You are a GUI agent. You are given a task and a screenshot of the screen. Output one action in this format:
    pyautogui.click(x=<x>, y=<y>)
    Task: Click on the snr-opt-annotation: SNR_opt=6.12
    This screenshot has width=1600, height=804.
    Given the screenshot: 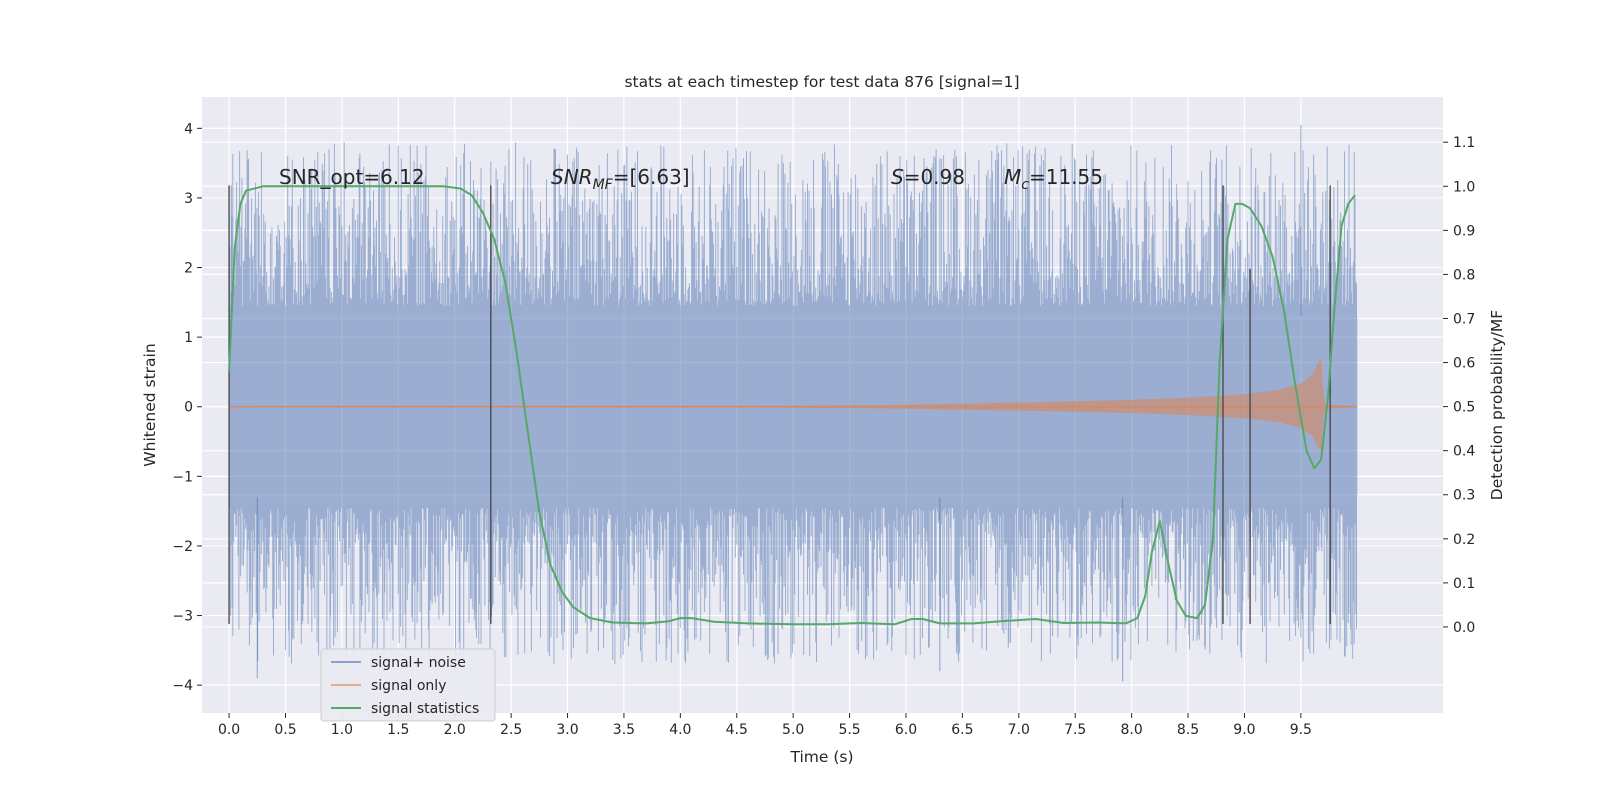 What is the action you would take?
    pyautogui.click(x=352, y=177)
    